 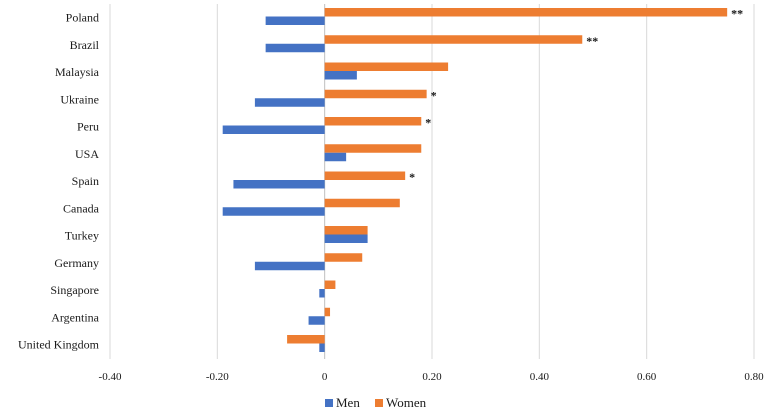 What do you see at coordinates (79, 99) in the screenshot?
I see `category-label: Ukraine` at bounding box center [79, 99].